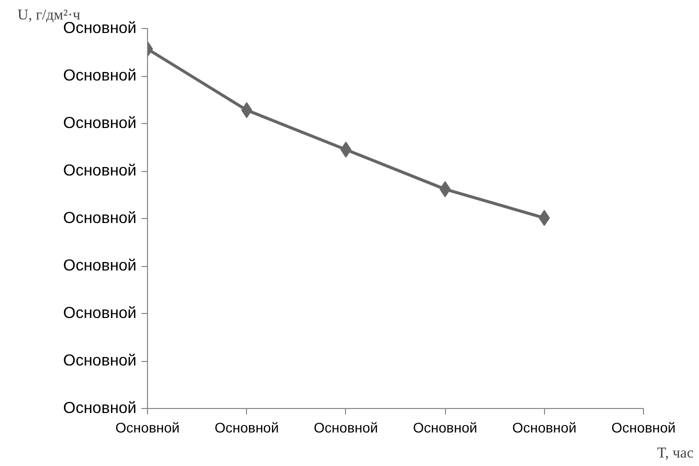 Image resolution: width=699 pixels, height=466 pixels. Describe the element at coordinates (675, 454) in the screenshot. I see `x-axis-title: T, час` at that location.